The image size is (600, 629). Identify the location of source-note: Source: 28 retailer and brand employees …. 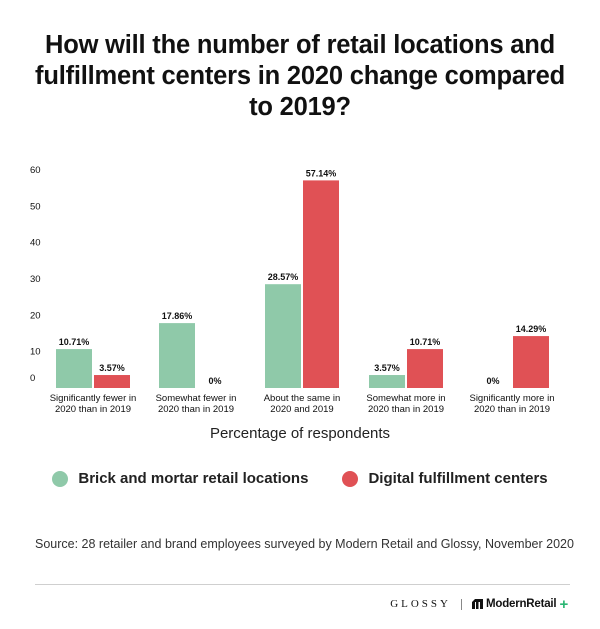
(304, 544).